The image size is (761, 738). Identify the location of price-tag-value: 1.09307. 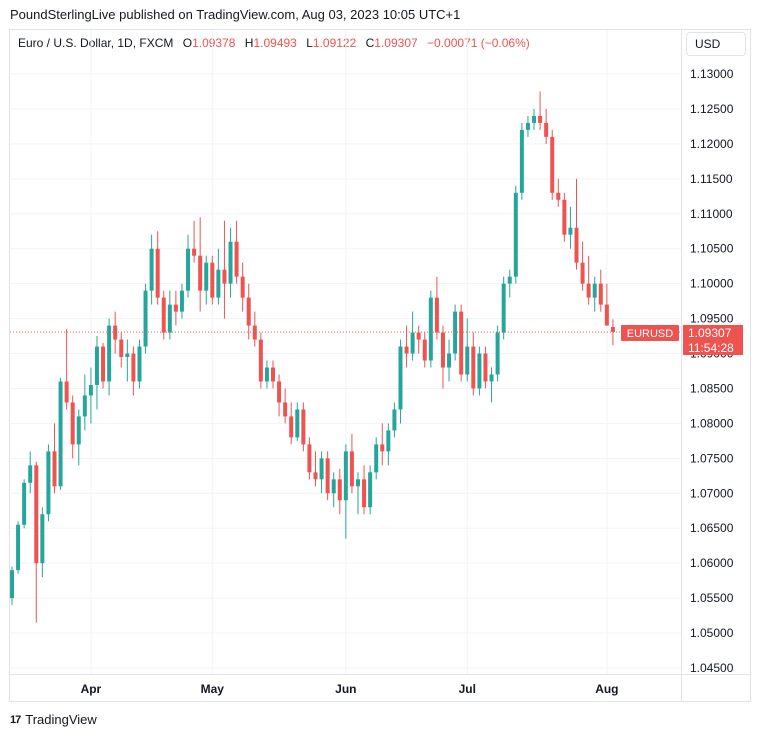
(710, 333).